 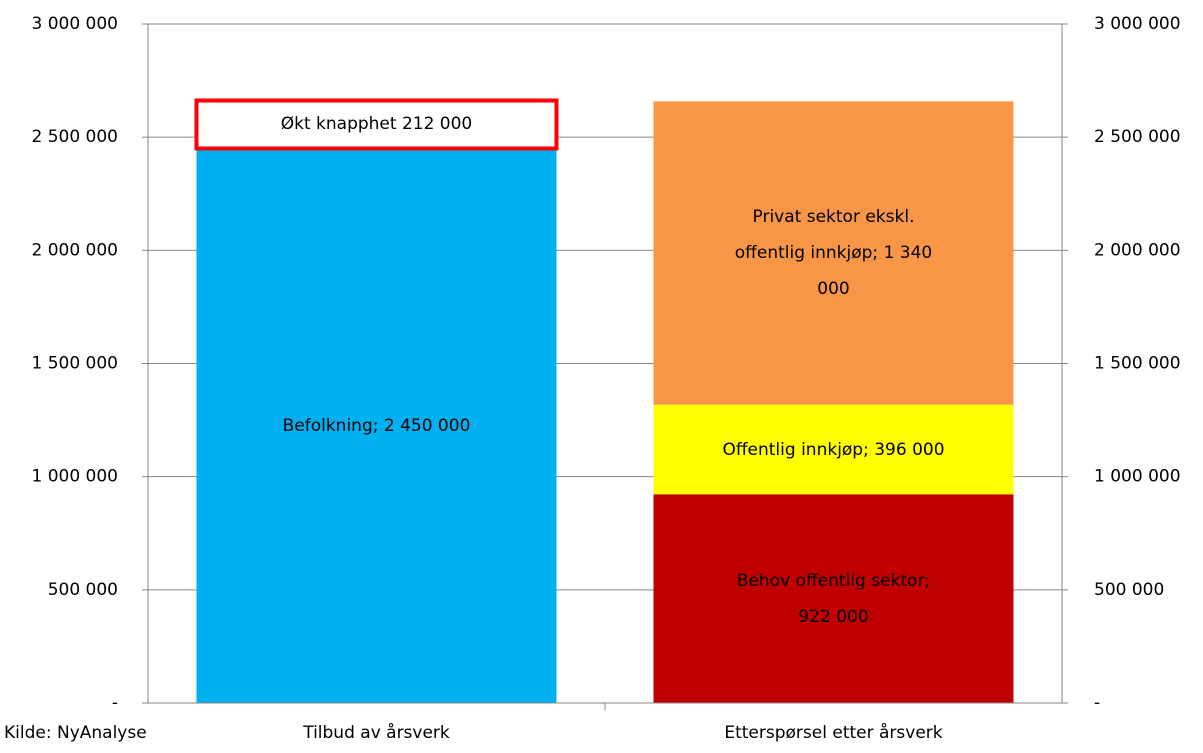 What do you see at coordinates (1137, 137) in the screenshot?
I see `y2-tick-label: 2 500 000` at bounding box center [1137, 137].